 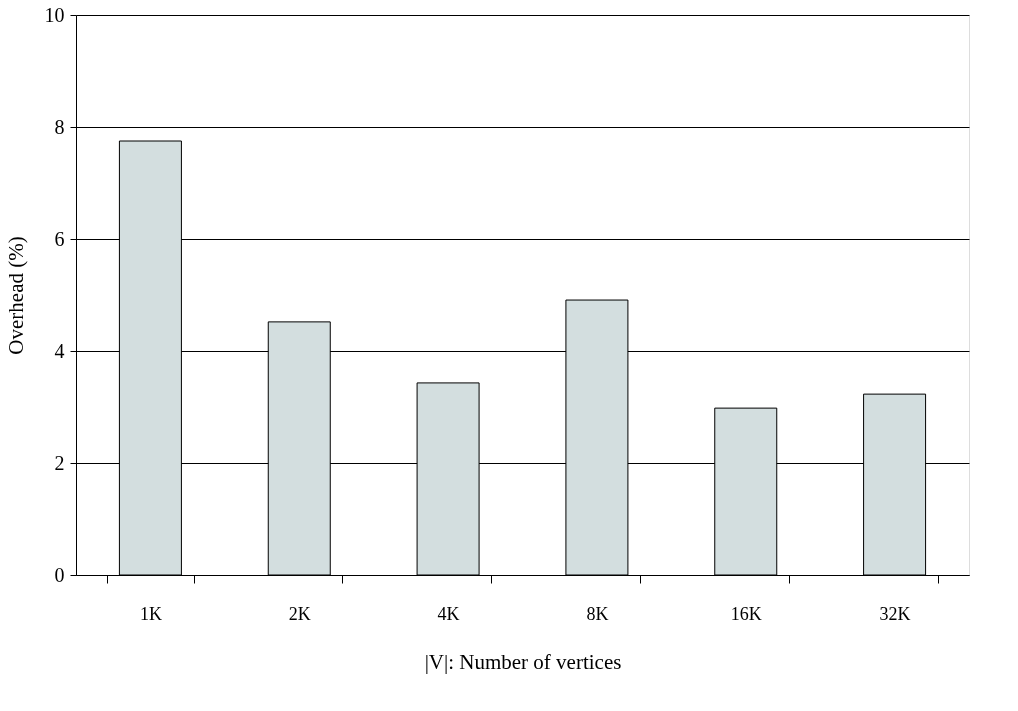 What do you see at coordinates (54, 14) in the screenshot?
I see `y-tick-label: 10` at bounding box center [54, 14].